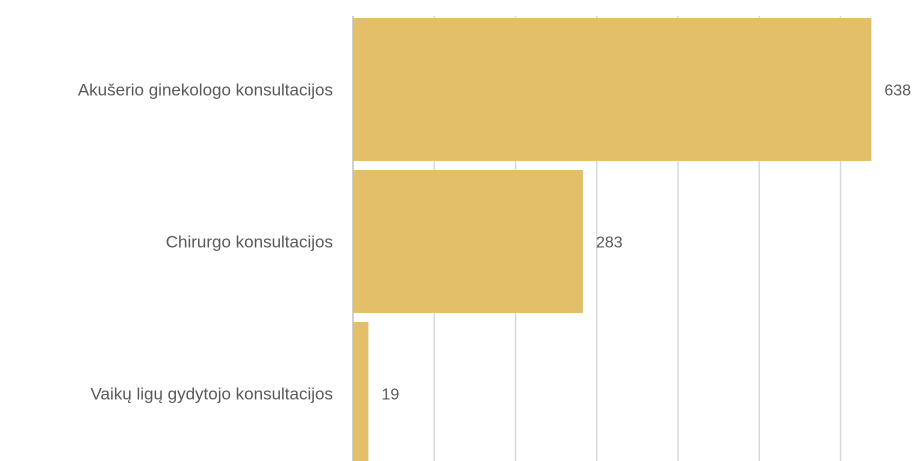  I want to click on category-label: Akušerio ginekologo konsultacijos, so click(205, 90).